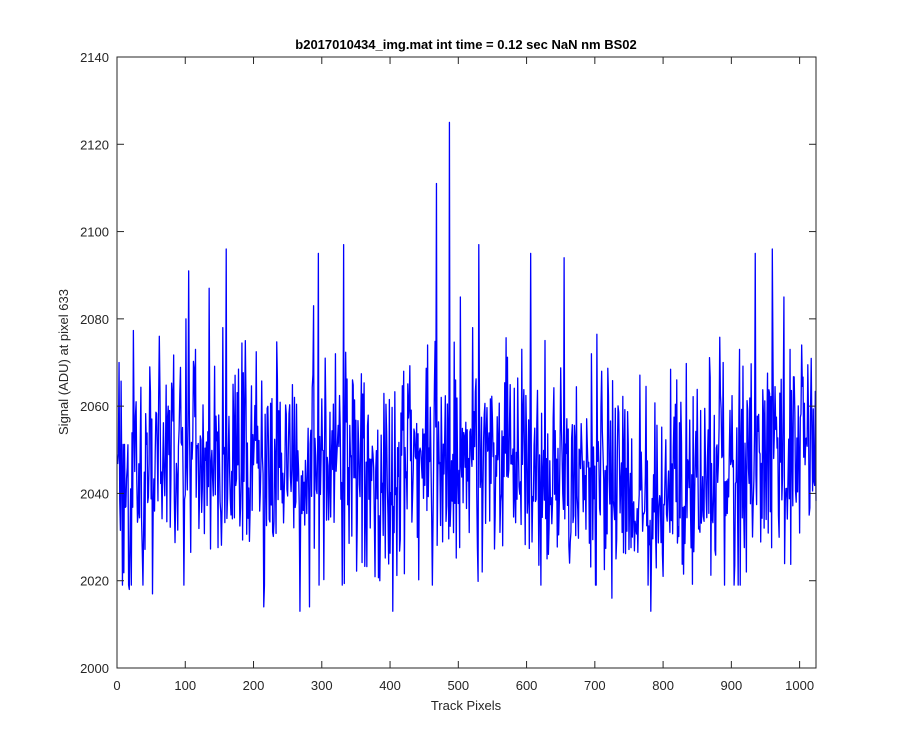 This screenshot has width=900, height=750. I want to click on y-tick-label: 2100, so click(94, 232).